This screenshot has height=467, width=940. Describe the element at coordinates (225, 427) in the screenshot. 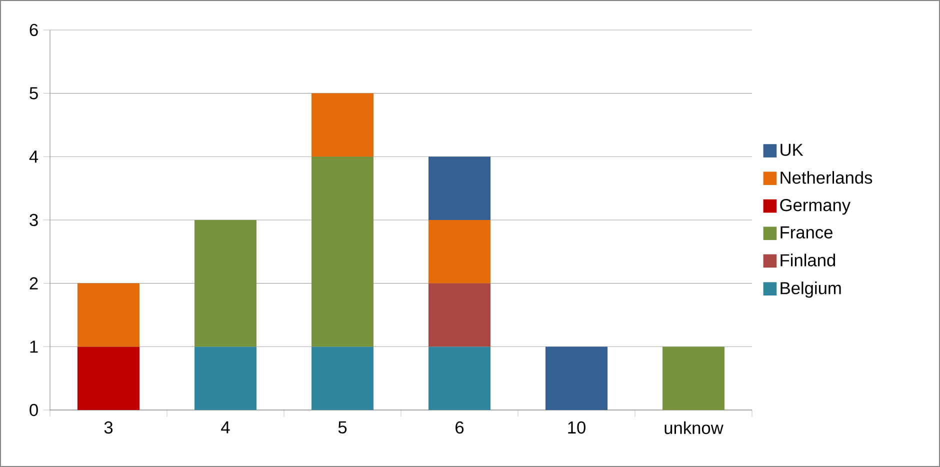

I see `x-tick-label: 4` at that location.